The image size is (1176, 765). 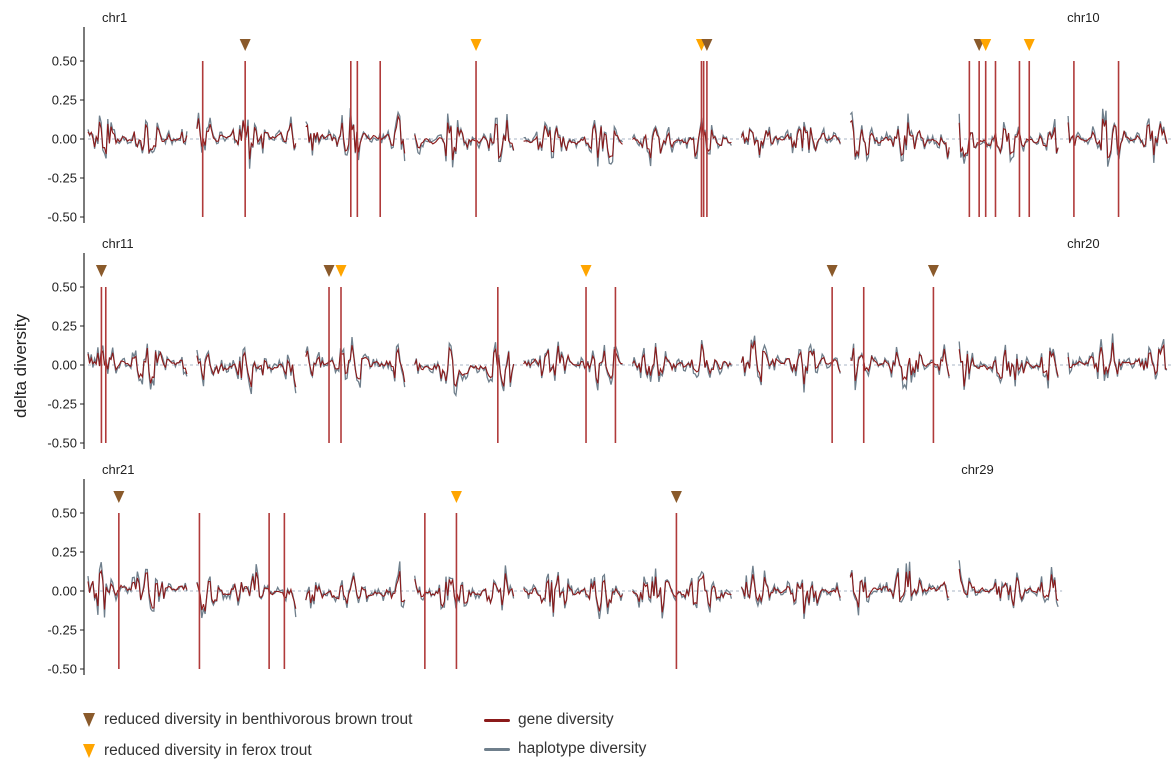 I want to click on chromosome-label-first: chr21, so click(x=118, y=469).